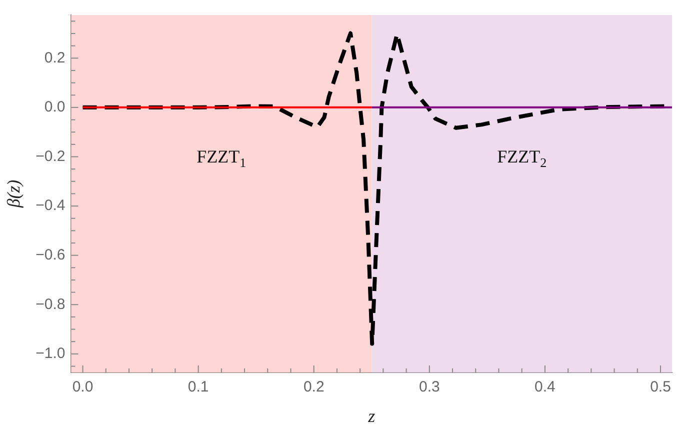 This screenshot has width=677, height=432. Describe the element at coordinates (14, 194) in the screenshot. I see `y-axis-title: β(z)` at that location.